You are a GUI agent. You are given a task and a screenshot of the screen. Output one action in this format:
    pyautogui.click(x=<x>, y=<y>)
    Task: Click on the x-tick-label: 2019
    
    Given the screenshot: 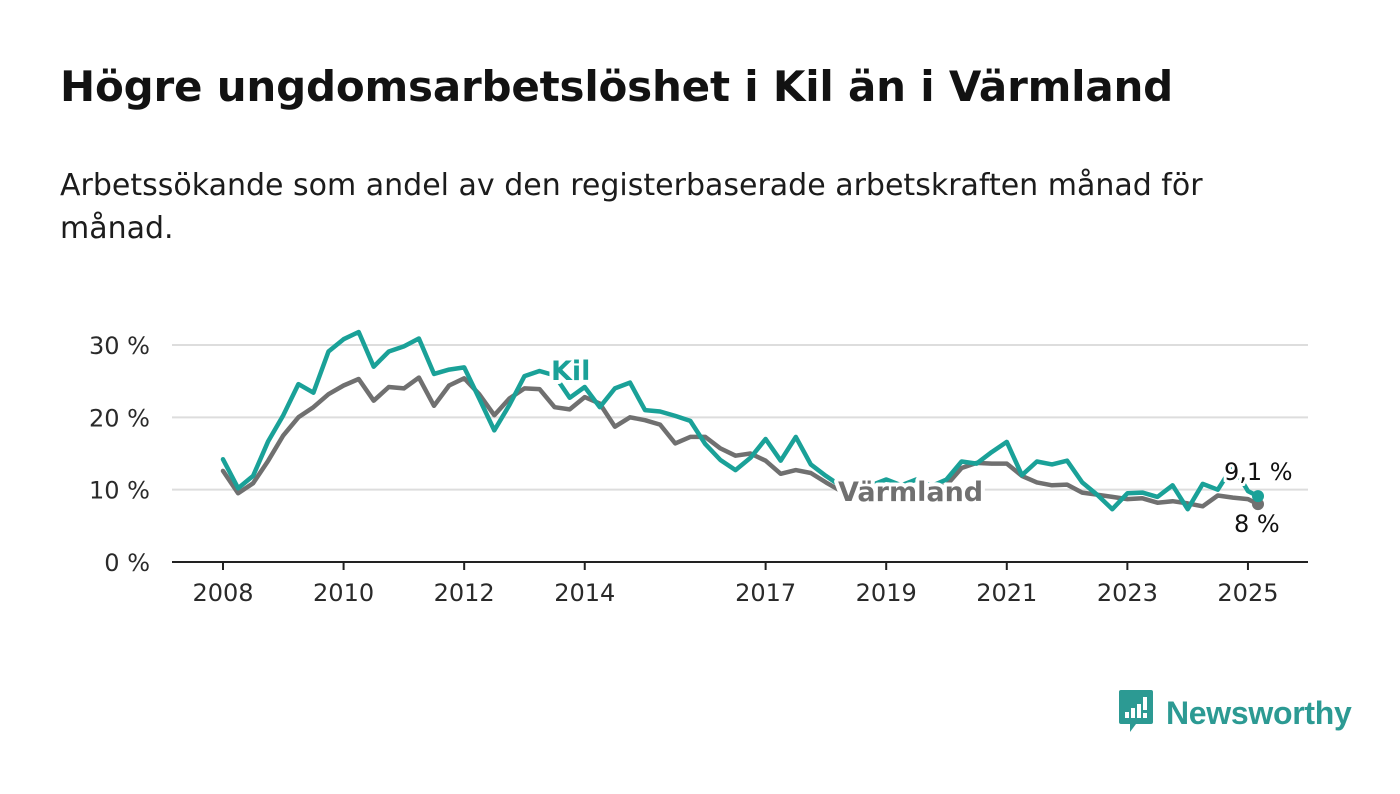 What is the action you would take?
    pyautogui.click(x=886, y=593)
    